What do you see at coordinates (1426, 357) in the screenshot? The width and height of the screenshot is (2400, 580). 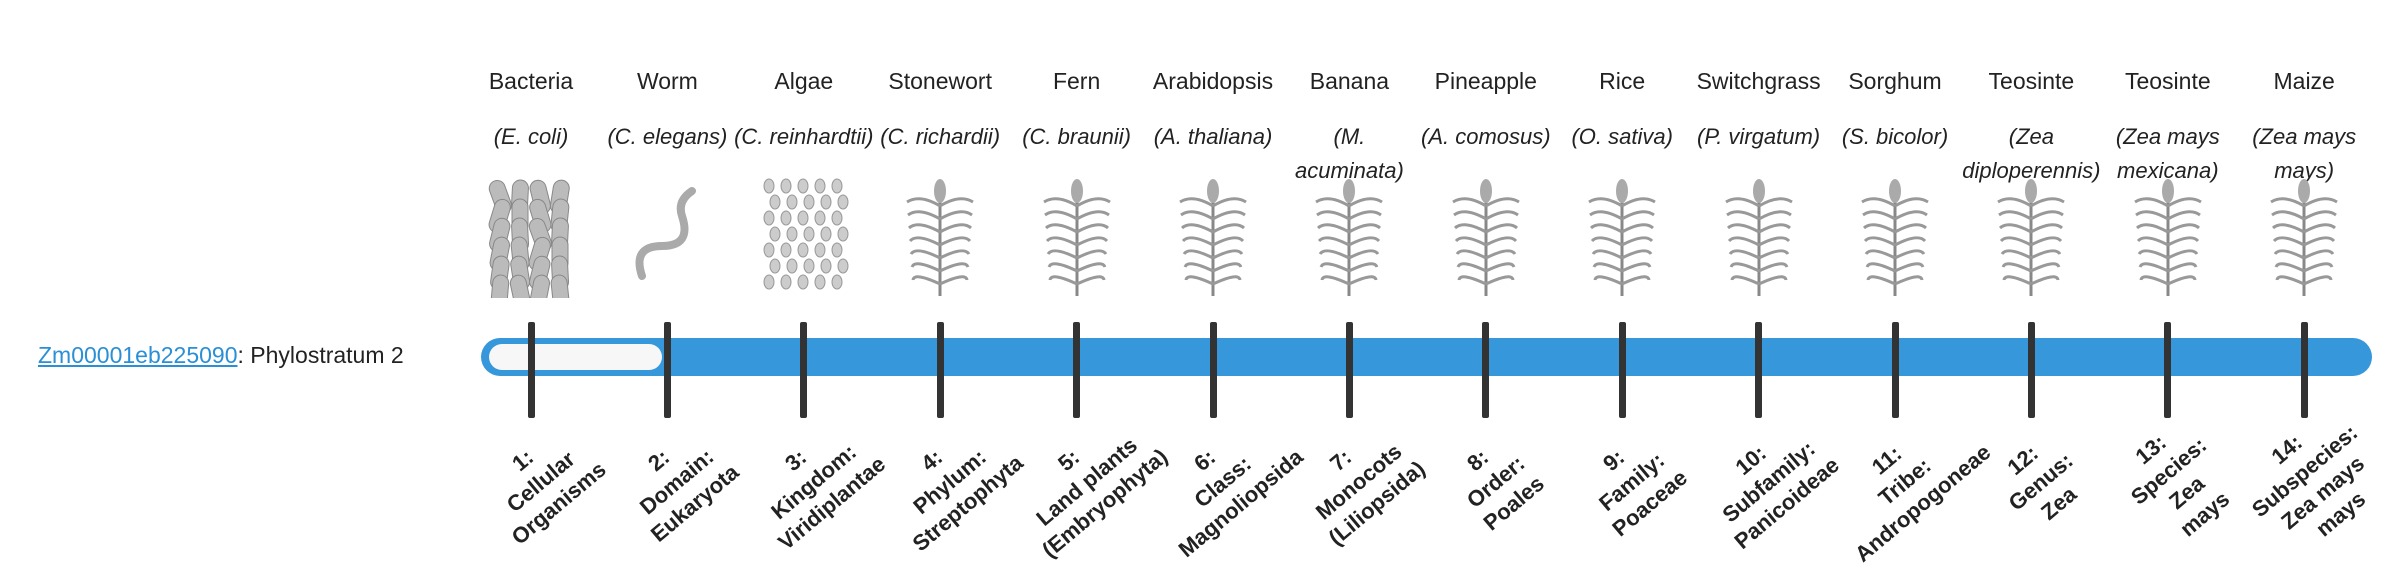 I see `strata-bar` at bounding box center [1426, 357].